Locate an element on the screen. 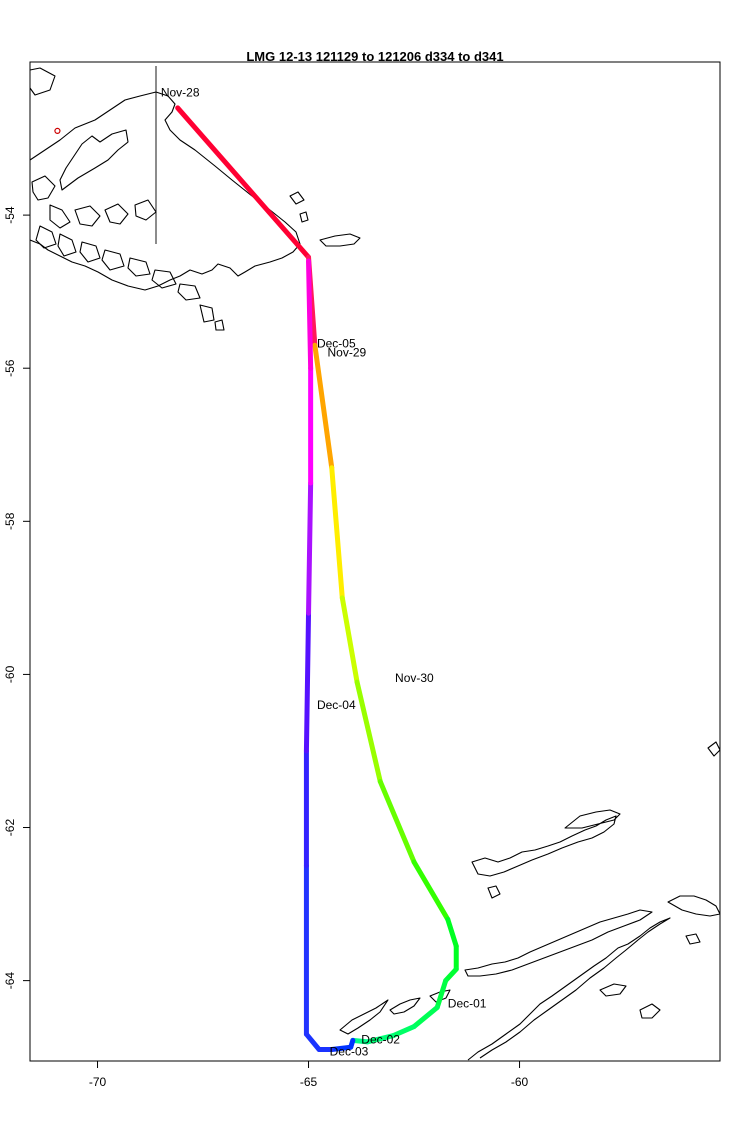 The image size is (750, 1124). coastline-channel-islands is located at coordinates (128, 253).